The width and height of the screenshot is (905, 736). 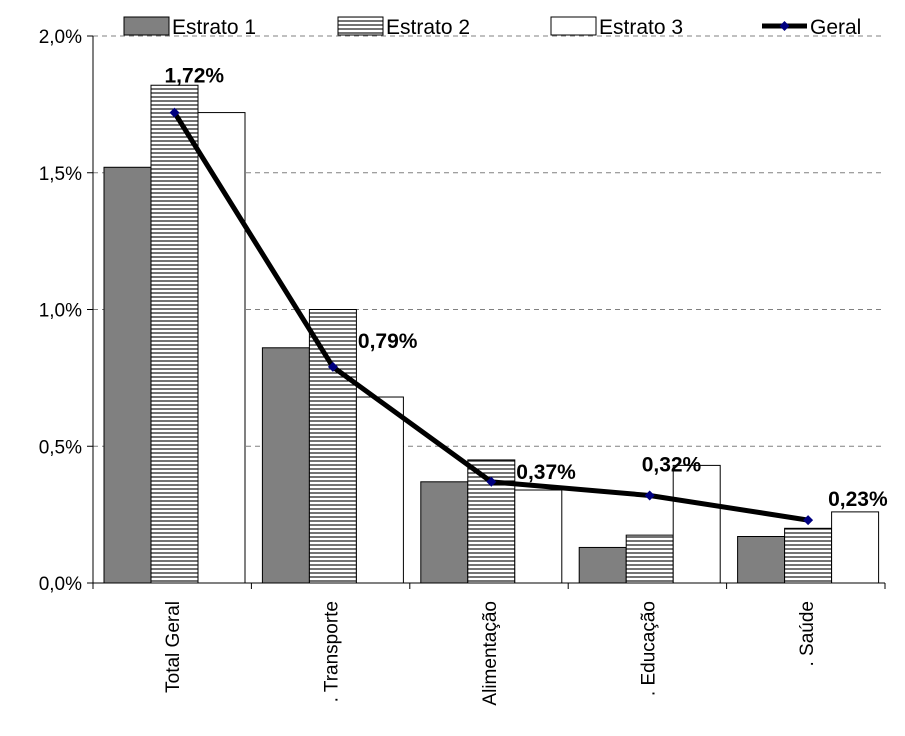 What do you see at coordinates (60, 447) in the screenshot?
I see `y-tick-label: 0,5%` at bounding box center [60, 447].